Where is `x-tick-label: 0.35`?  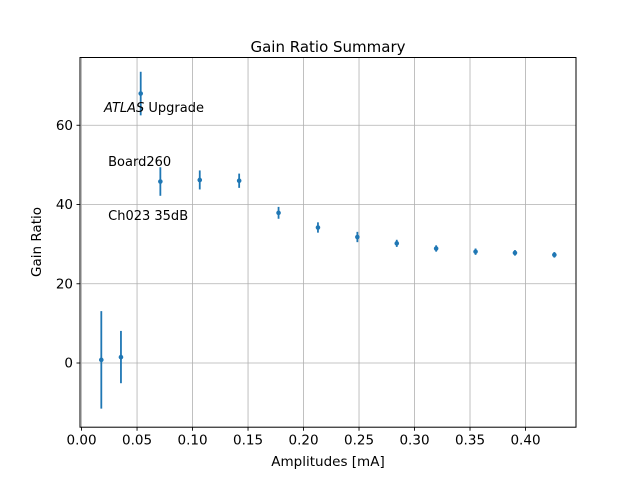
x-tick-label: 0.35 is located at coordinates (470, 441).